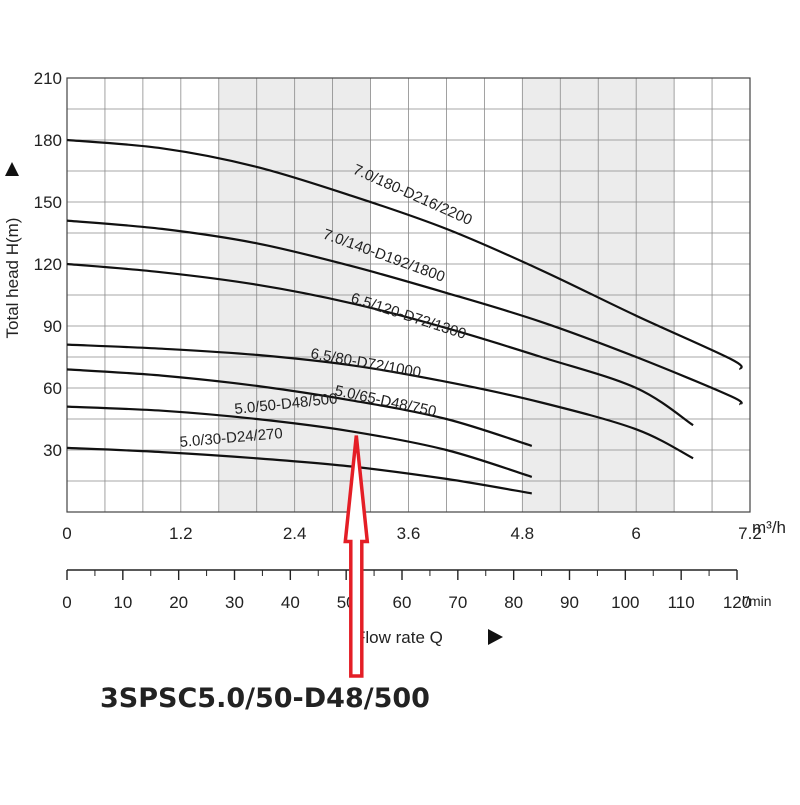 The image size is (800, 805). What do you see at coordinates (635, 533) in the screenshot?
I see `x-tick-label: 6` at bounding box center [635, 533].